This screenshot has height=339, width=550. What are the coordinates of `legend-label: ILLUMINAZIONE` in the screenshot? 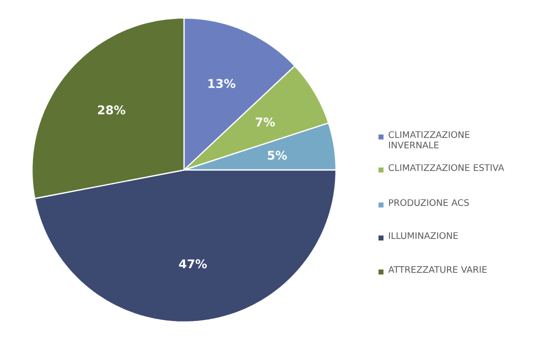 It's located at (423, 235).